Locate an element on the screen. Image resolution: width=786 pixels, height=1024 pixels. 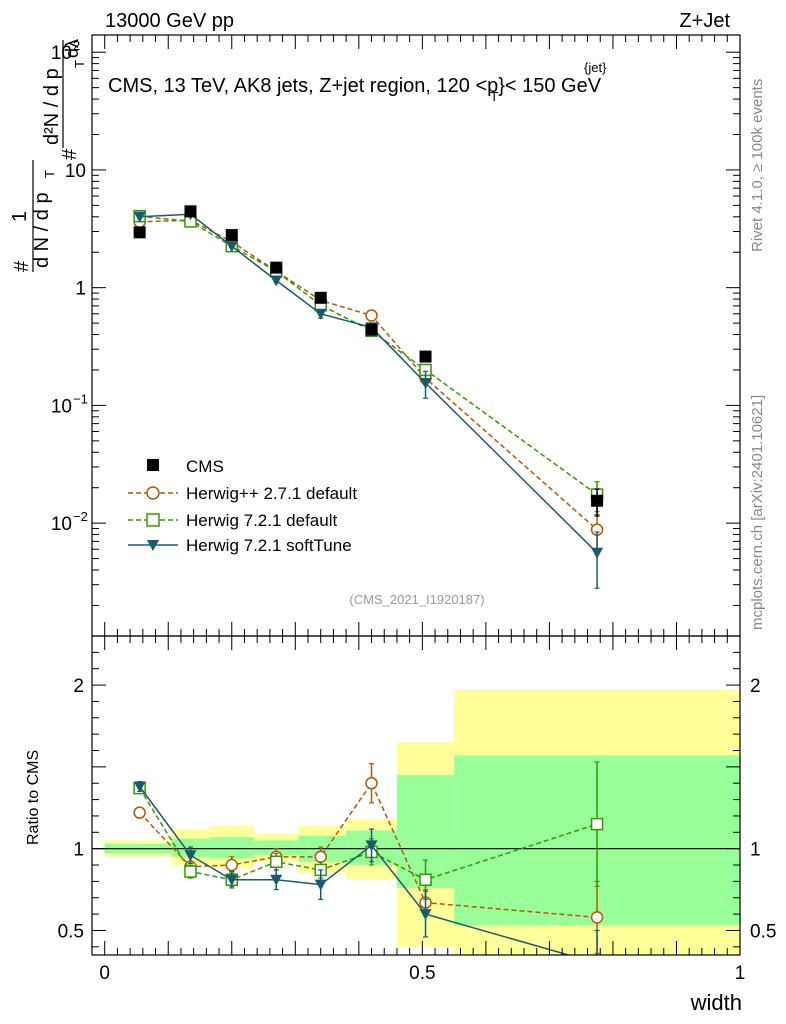
legend-marker-soft is located at coordinates (153, 545).